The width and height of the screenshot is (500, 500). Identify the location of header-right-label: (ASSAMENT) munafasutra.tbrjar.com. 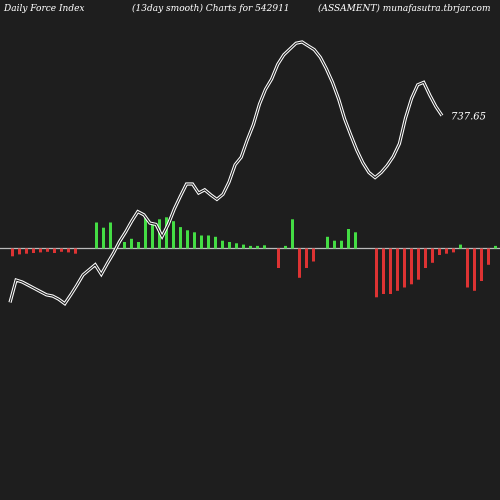
(404, 8).